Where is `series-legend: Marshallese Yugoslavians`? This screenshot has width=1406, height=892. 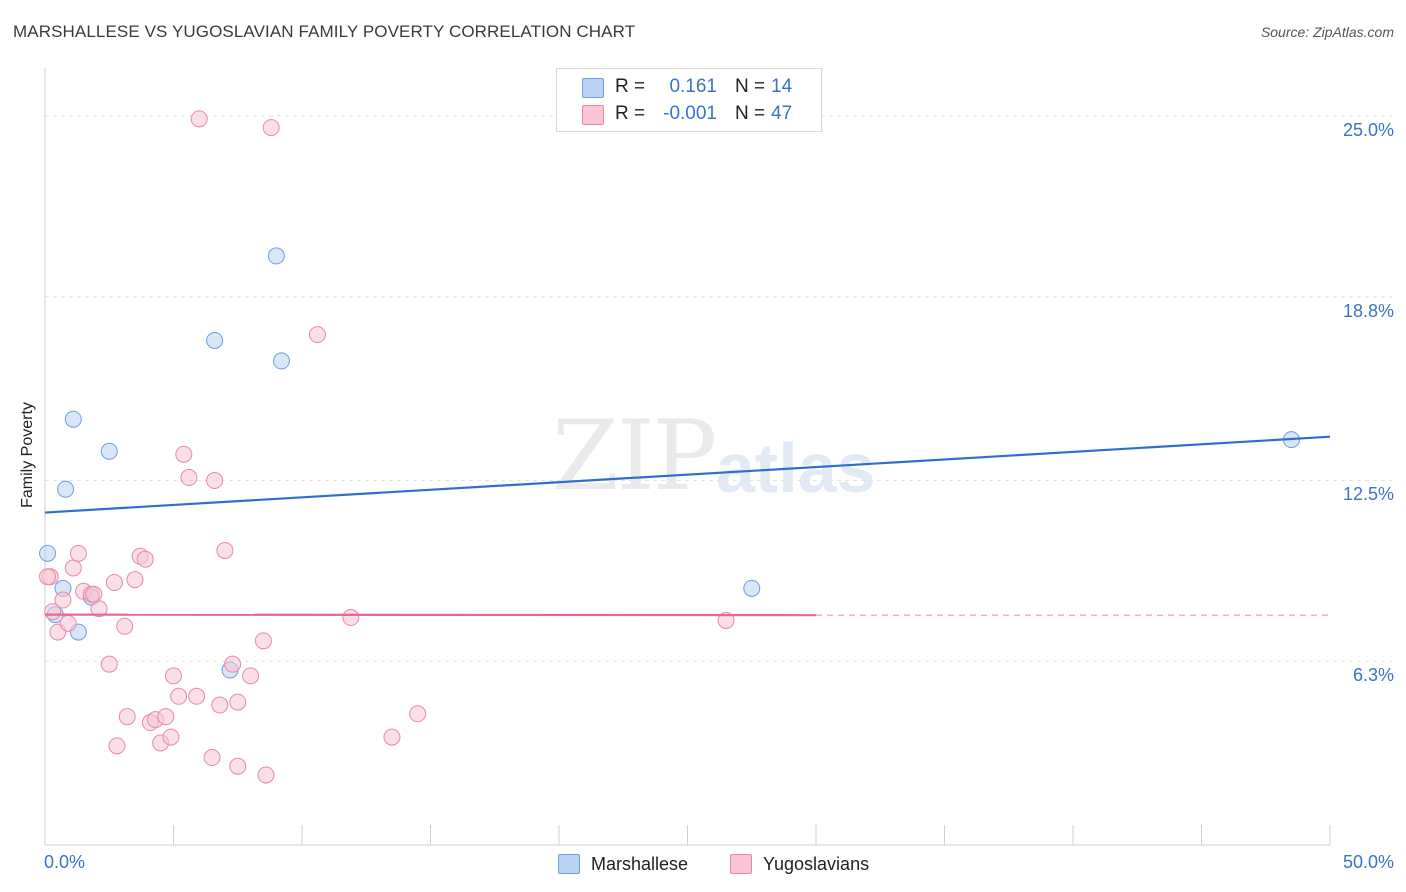 series-legend: Marshallese Yugoslavians is located at coordinates (703, 864).